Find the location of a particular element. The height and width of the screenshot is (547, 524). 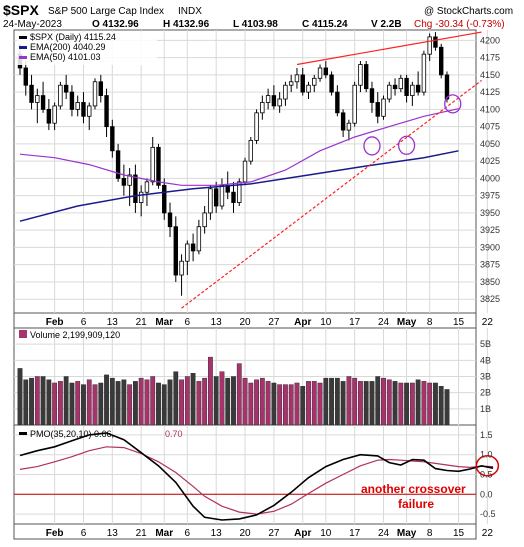

price-ytick-label: 4100 is located at coordinates (490, 109).